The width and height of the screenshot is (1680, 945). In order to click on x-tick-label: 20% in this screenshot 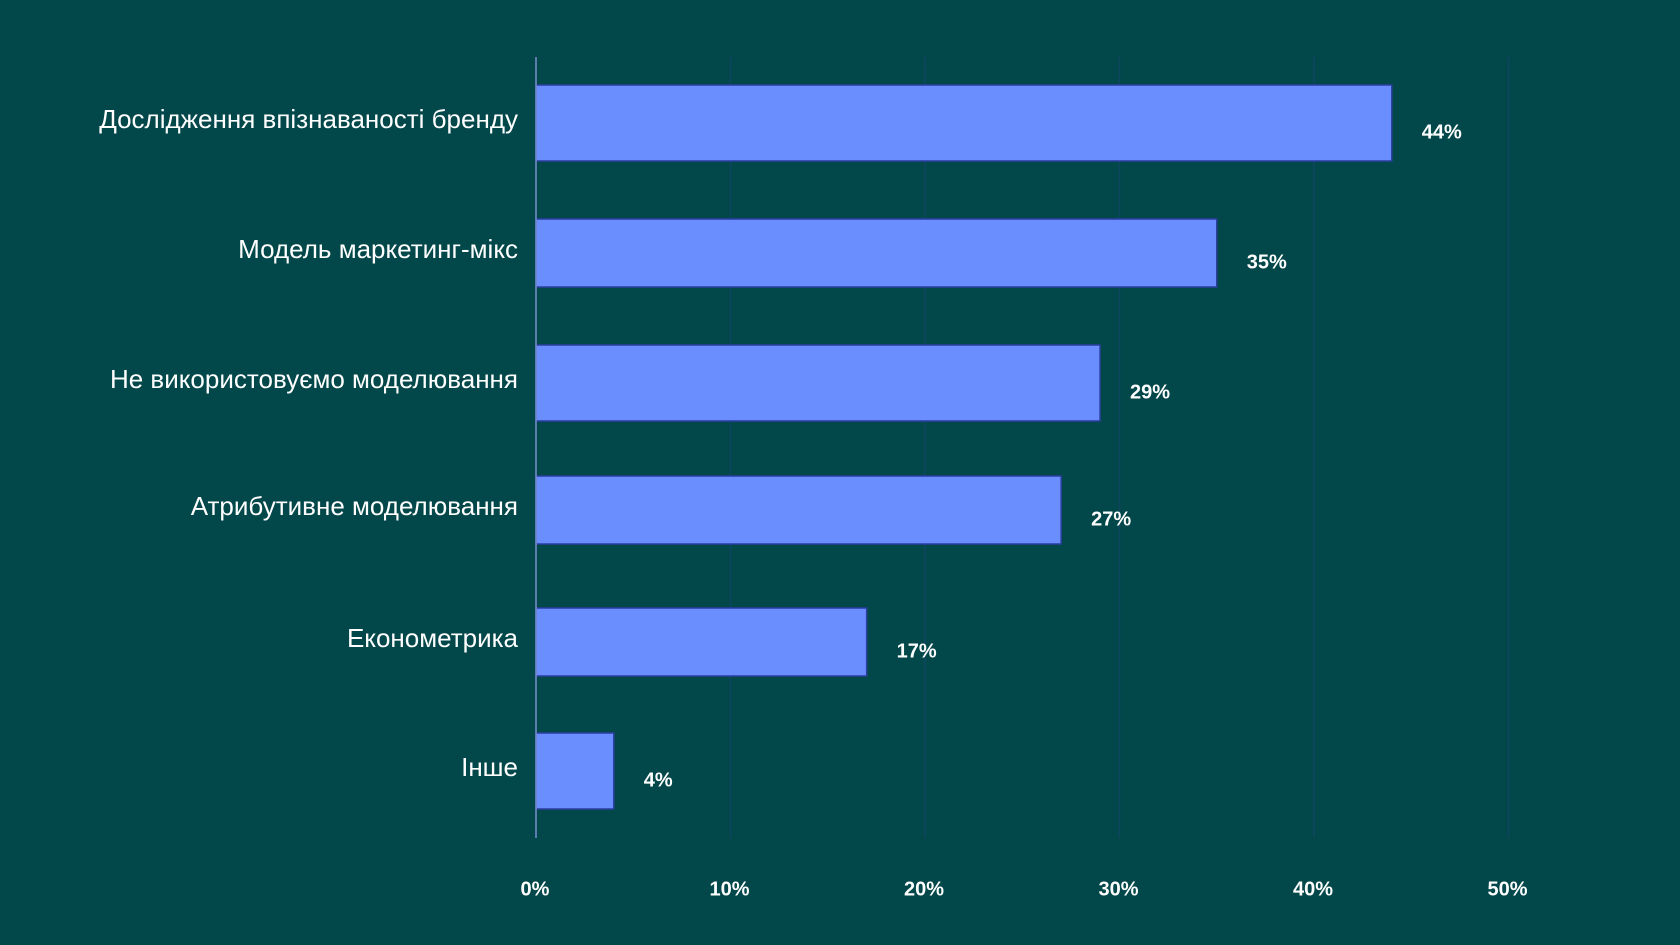, I will do `click(924, 889)`.